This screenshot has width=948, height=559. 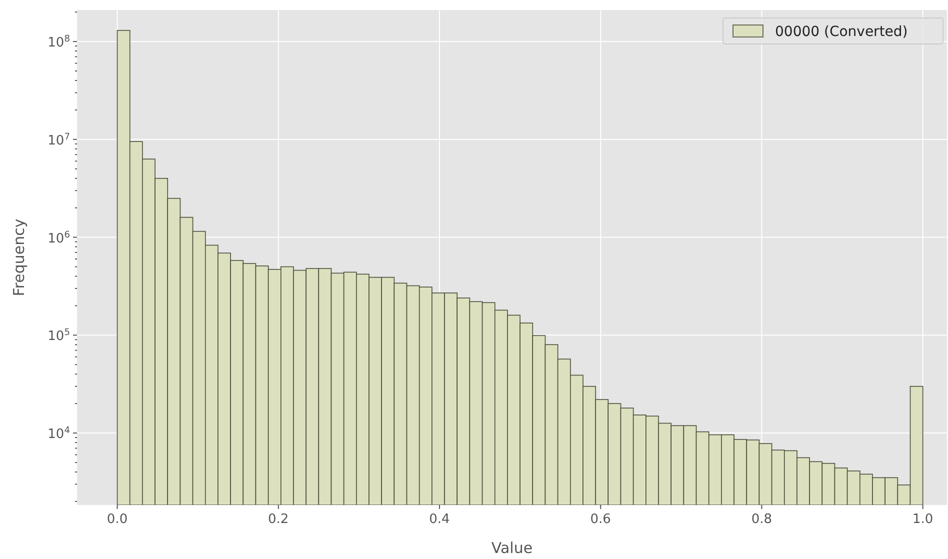 What do you see at coordinates (841, 32) in the screenshot?
I see `legend-label: 00000 (Converted)` at bounding box center [841, 32].